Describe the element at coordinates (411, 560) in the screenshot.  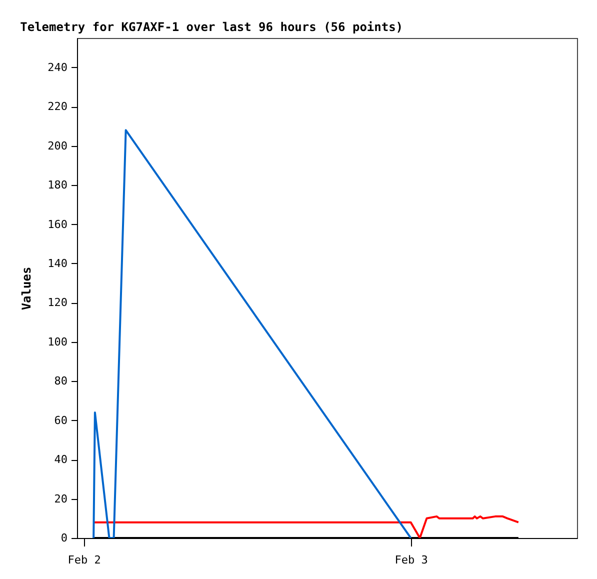
I see `x-tick-label: Feb 3` at that location.